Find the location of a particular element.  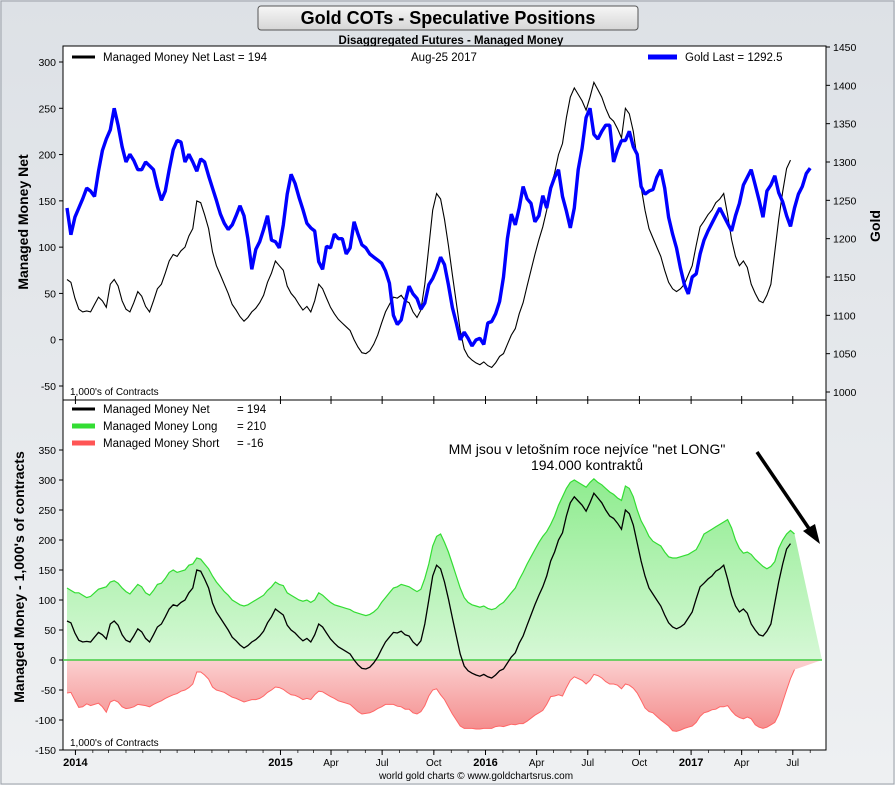

x-tick-label: 2016 is located at coordinates (485, 763).